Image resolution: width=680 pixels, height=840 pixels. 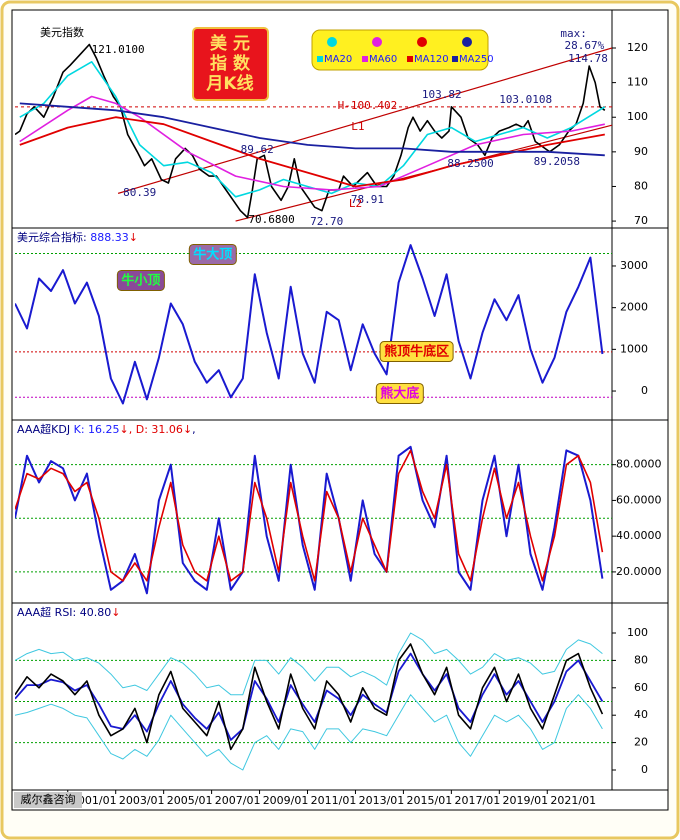 I want to click on x-tick-label: 2001/01, so click(x=94, y=800).